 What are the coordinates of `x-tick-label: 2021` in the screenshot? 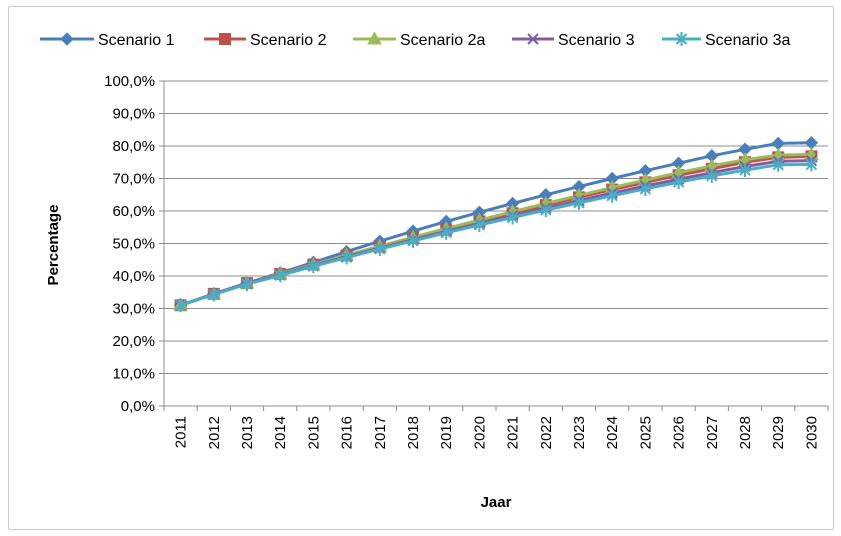 It's located at (513, 432).